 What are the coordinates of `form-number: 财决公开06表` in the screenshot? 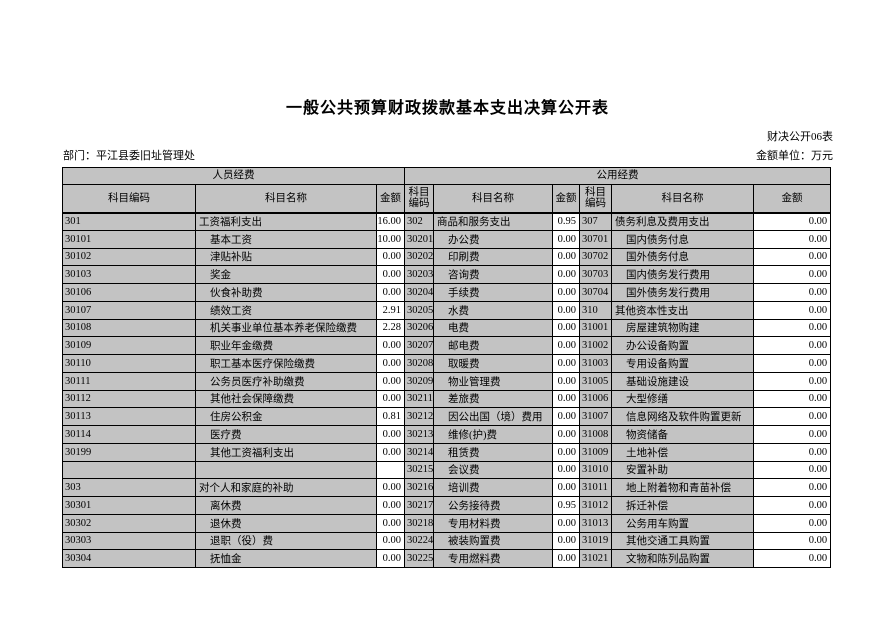 It's located at (800, 137).